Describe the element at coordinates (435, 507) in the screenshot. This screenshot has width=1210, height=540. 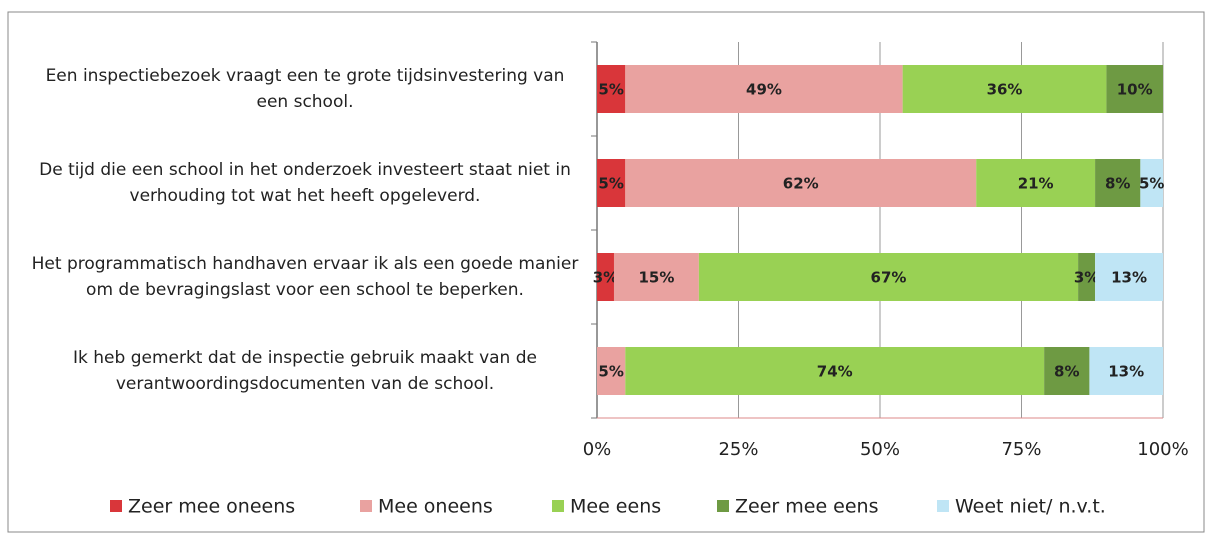
I see `legend-label: Mee oneens` at that location.